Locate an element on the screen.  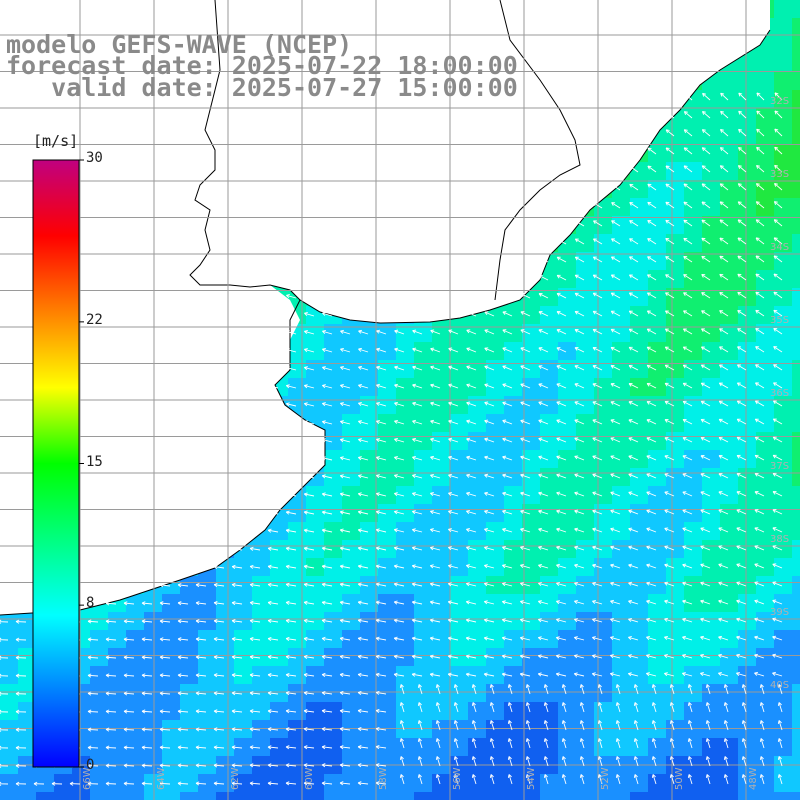
lat-label: 34S is located at coordinates (779, 247).